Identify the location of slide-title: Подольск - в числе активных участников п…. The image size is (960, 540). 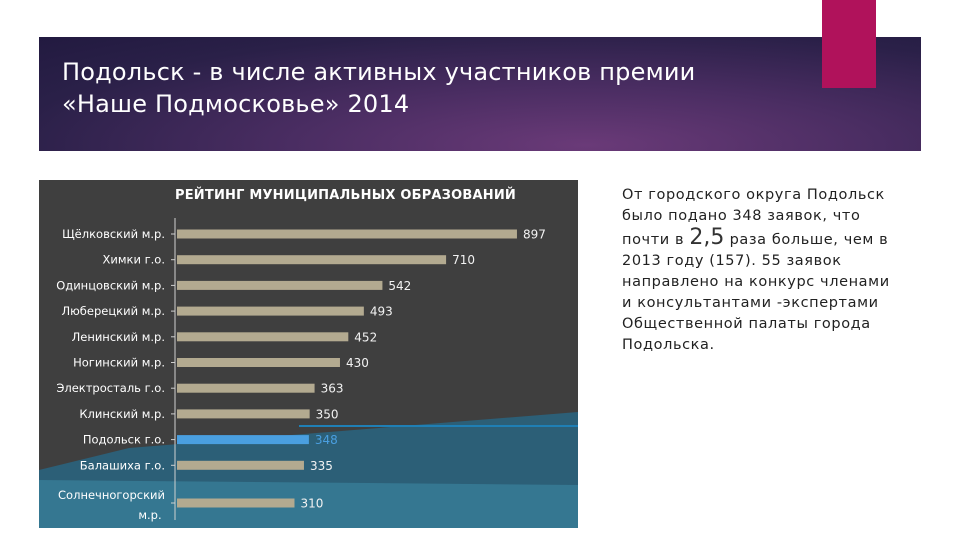
(378, 88).